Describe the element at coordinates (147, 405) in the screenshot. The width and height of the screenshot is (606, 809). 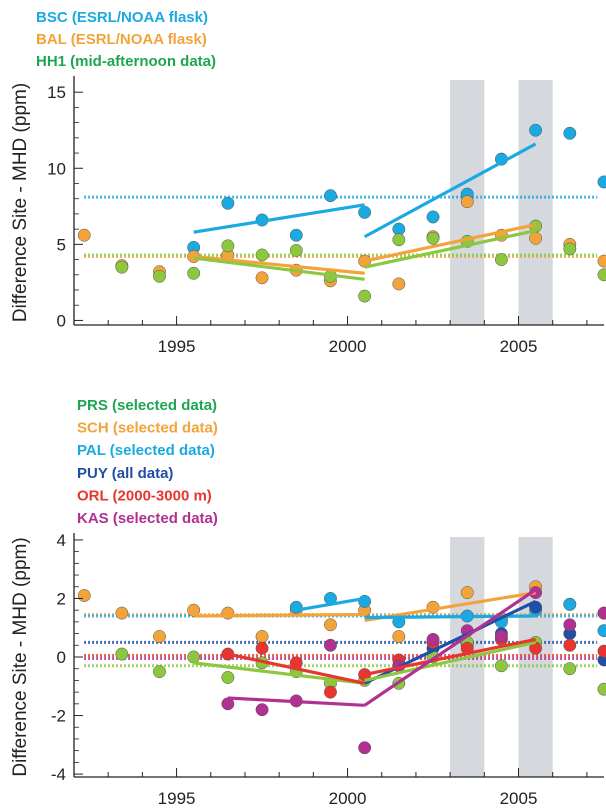
I see `legend-entry: PRS (selected data)` at that location.